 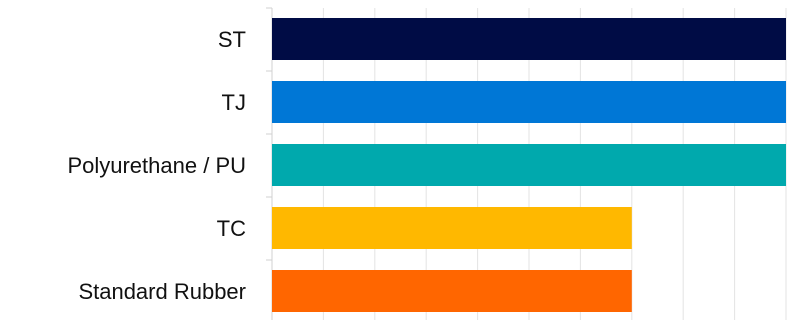 I want to click on bar-standard-rubber, so click(x=452, y=291).